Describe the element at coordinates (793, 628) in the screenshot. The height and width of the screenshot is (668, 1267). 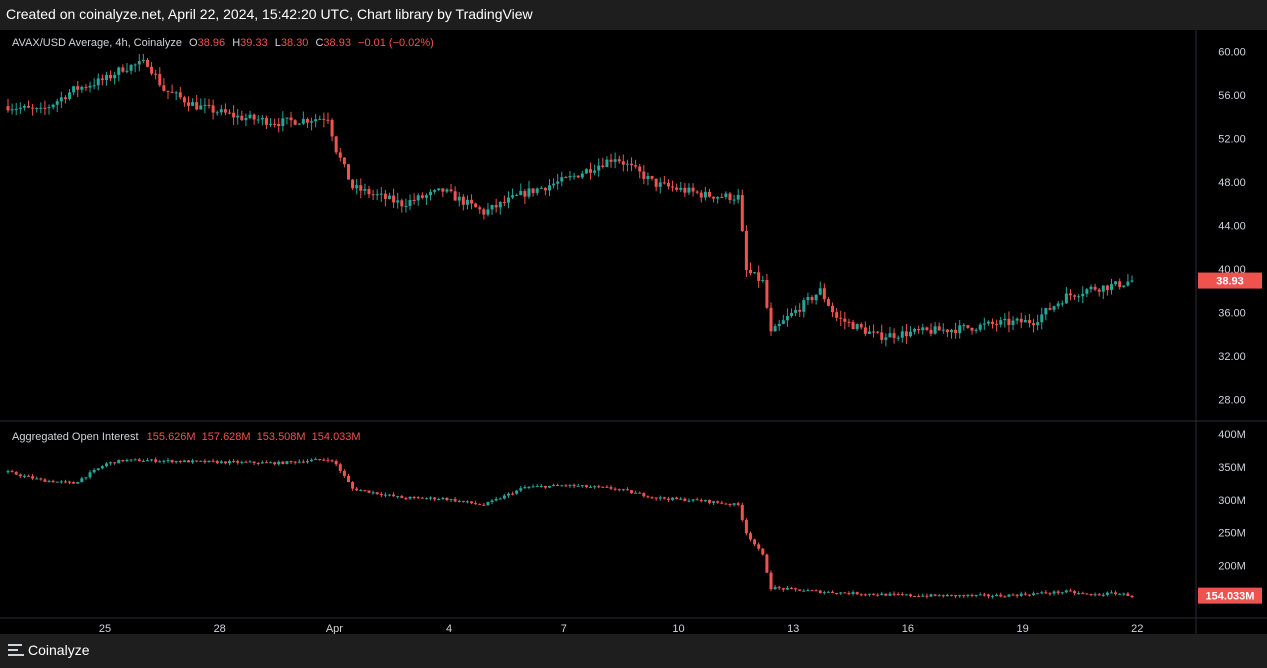
I see `xtick-6: 13` at that location.